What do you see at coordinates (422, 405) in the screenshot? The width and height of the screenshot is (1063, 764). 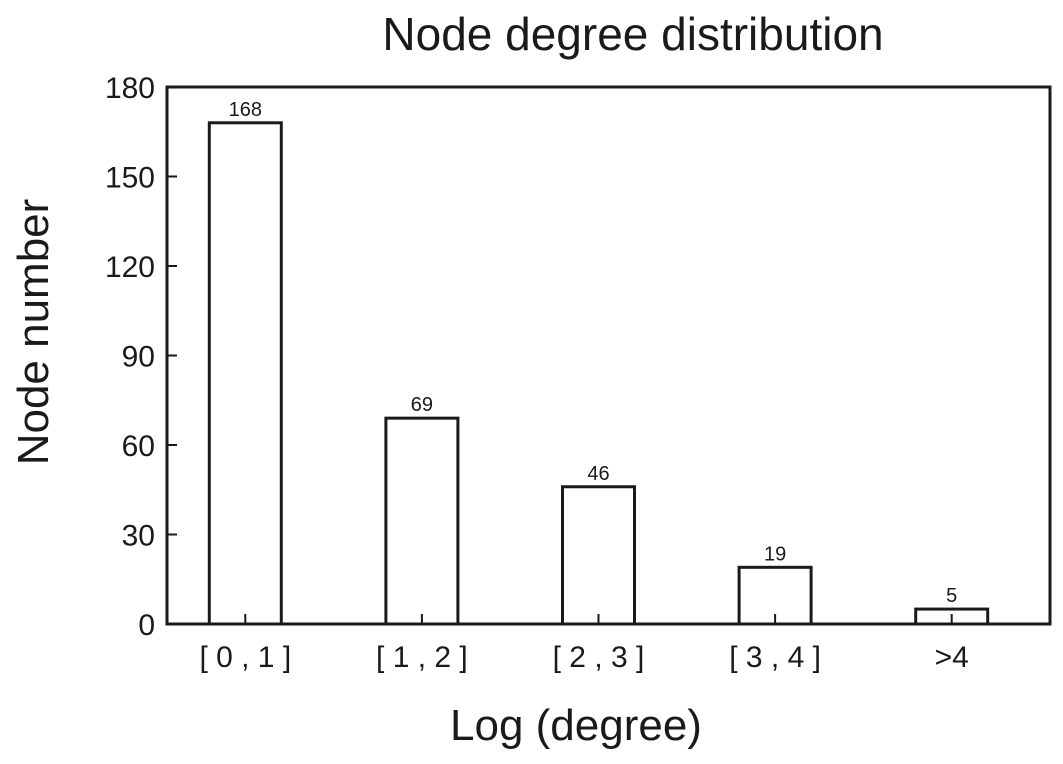 I see `bar-value-label: 69` at bounding box center [422, 405].